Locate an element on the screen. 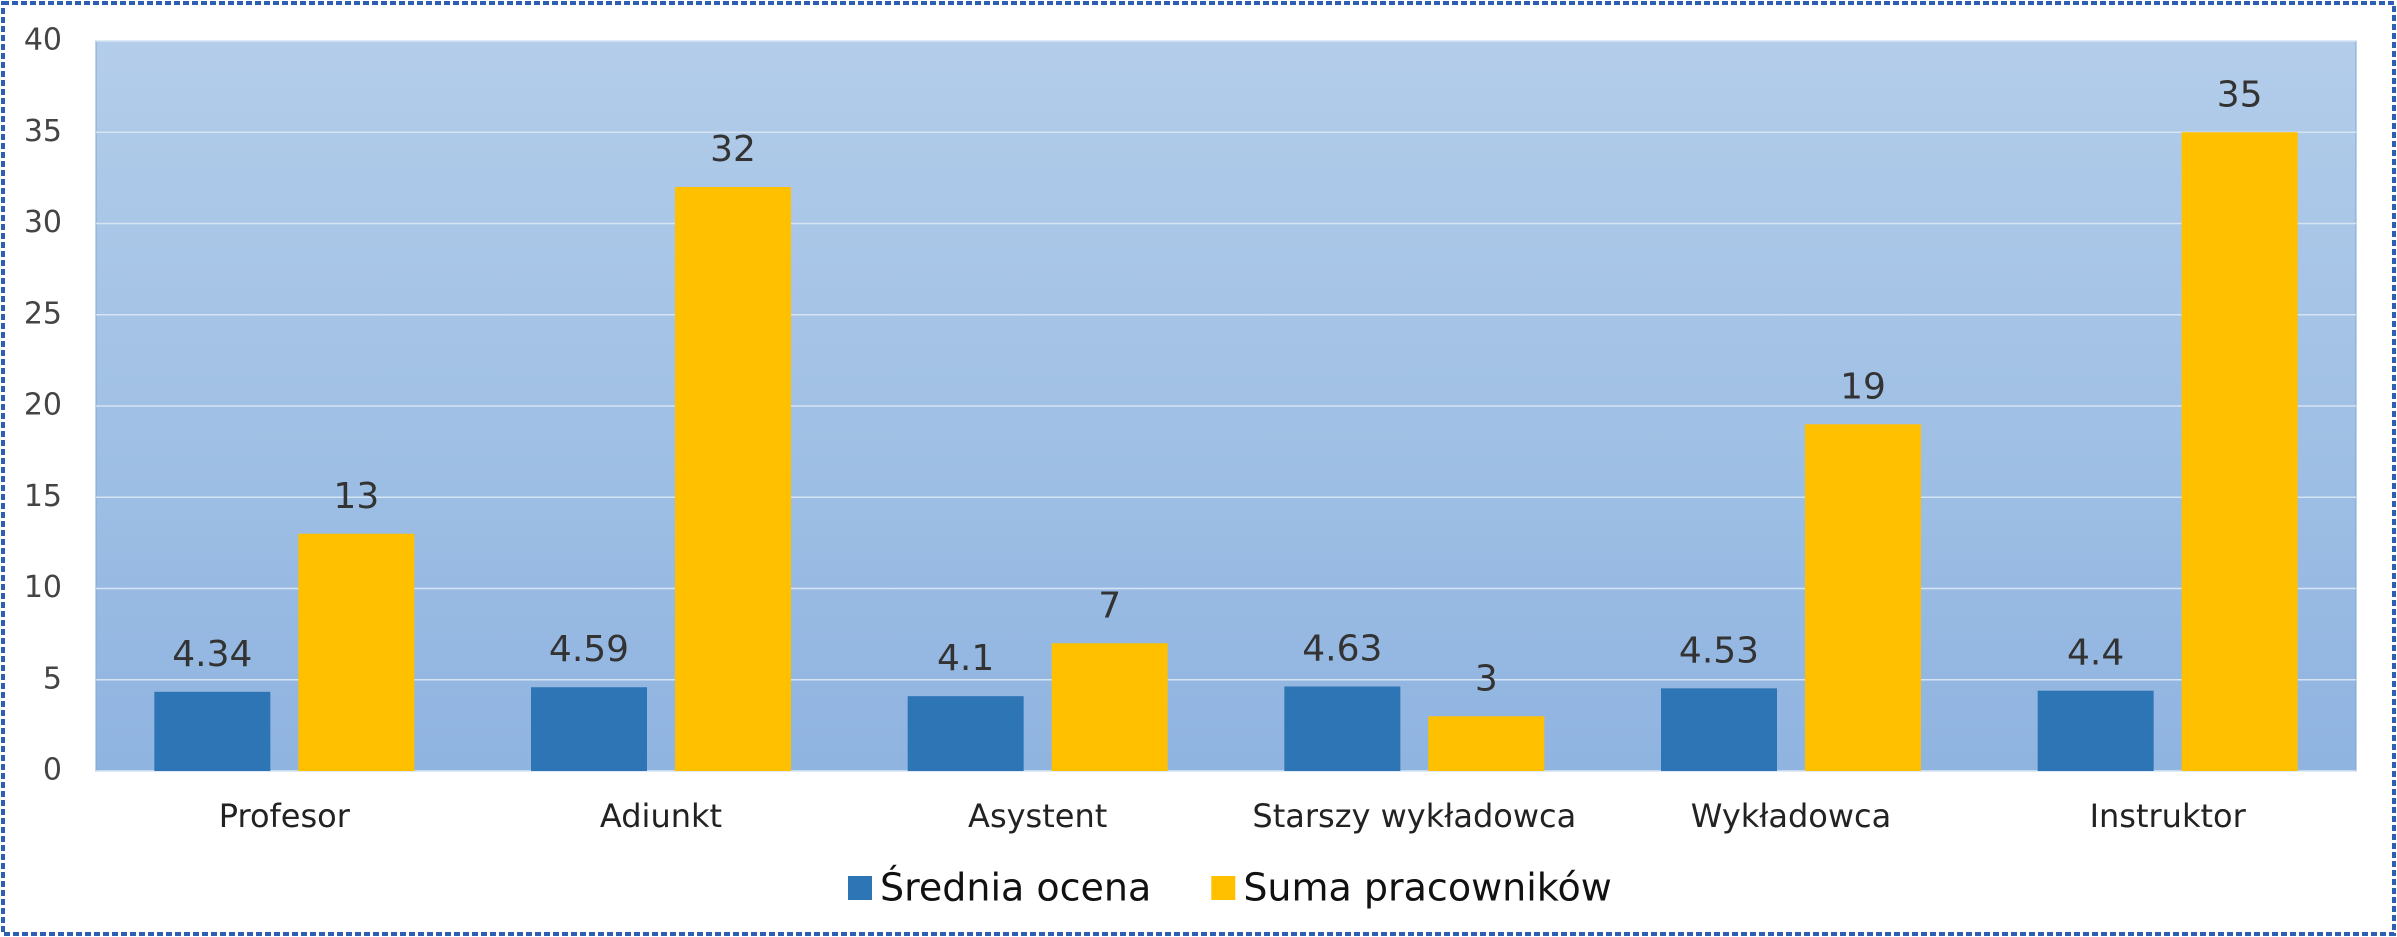 The width and height of the screenshot is (2397, 937). value-label: 7 is located at coordinates (1109, 605).